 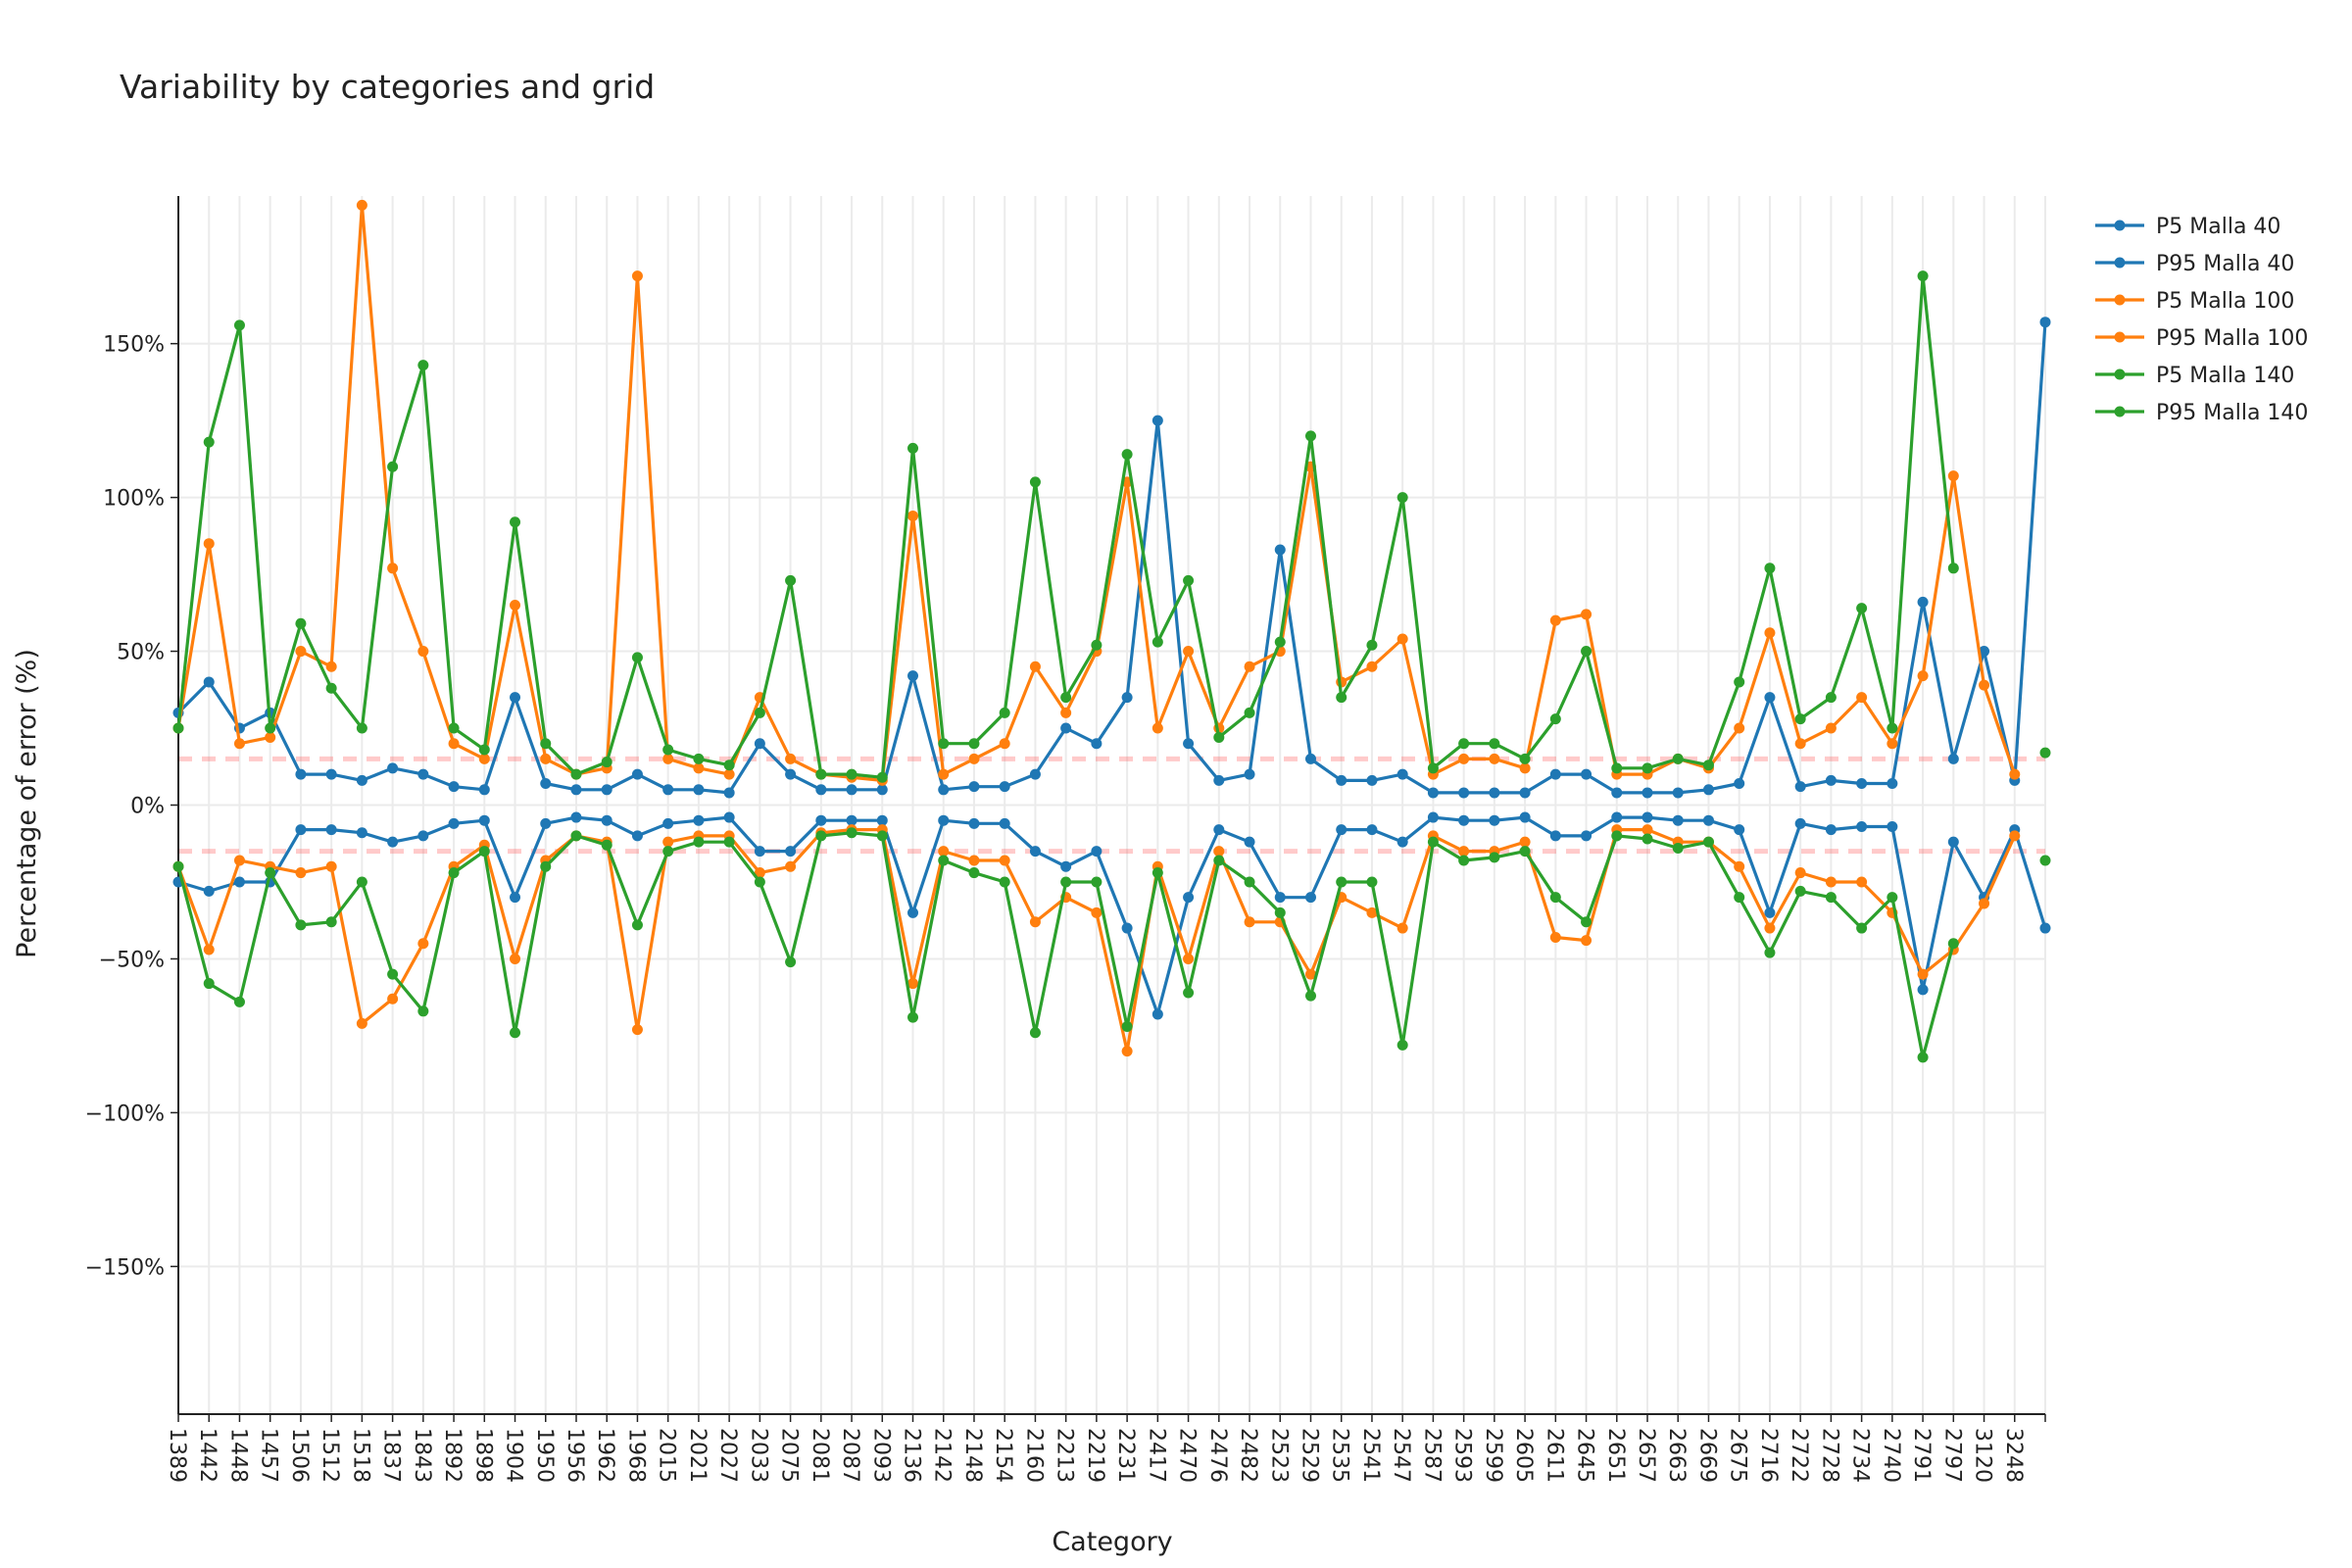 I want to click on x-tick-label: 2482, so click(x=1248, y=1455).